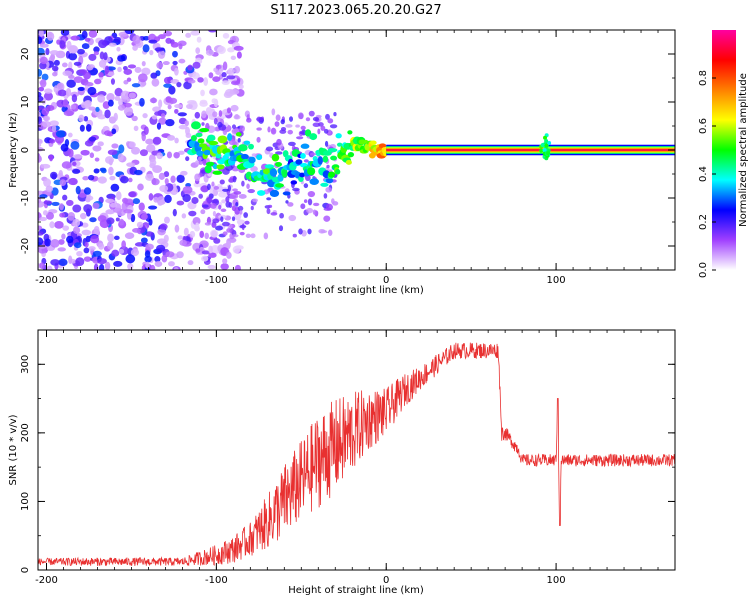  I want to click on heatmap-signal-band, so click(530, 150).